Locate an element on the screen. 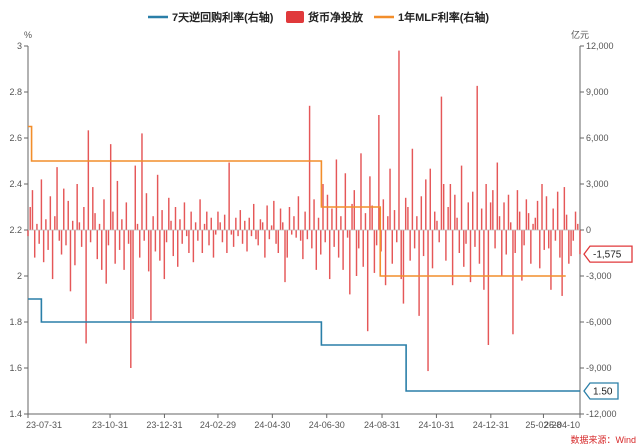 The width and height of the screenshot is (640, 448). x-tick-label: 24-04-30 is located at coordinates (272, 425).